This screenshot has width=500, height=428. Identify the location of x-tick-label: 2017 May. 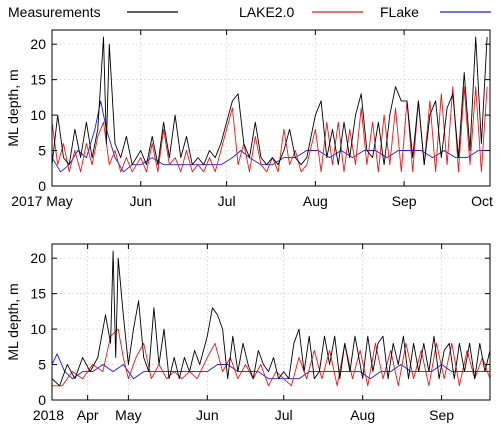
(41, 201).